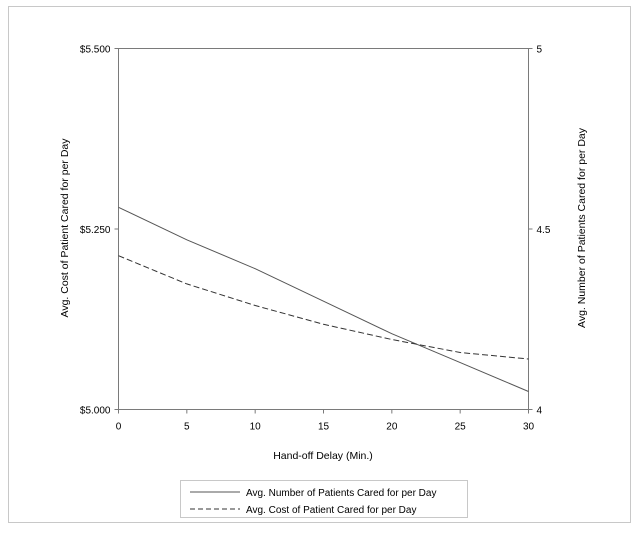 This screenshot has height=536, width=639. What do you see at coordinates (256, 427) in the screenshot?
I see `x-tick-label-2: 10` at bounding box center [256, 427].